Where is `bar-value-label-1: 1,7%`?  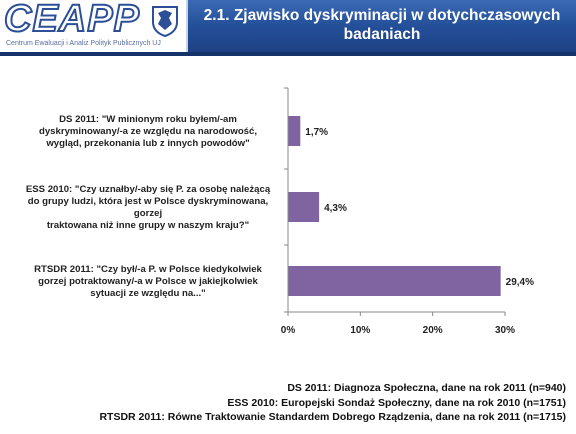
bar-value-label-1: 1,7% is located at coordinates (316, 132).